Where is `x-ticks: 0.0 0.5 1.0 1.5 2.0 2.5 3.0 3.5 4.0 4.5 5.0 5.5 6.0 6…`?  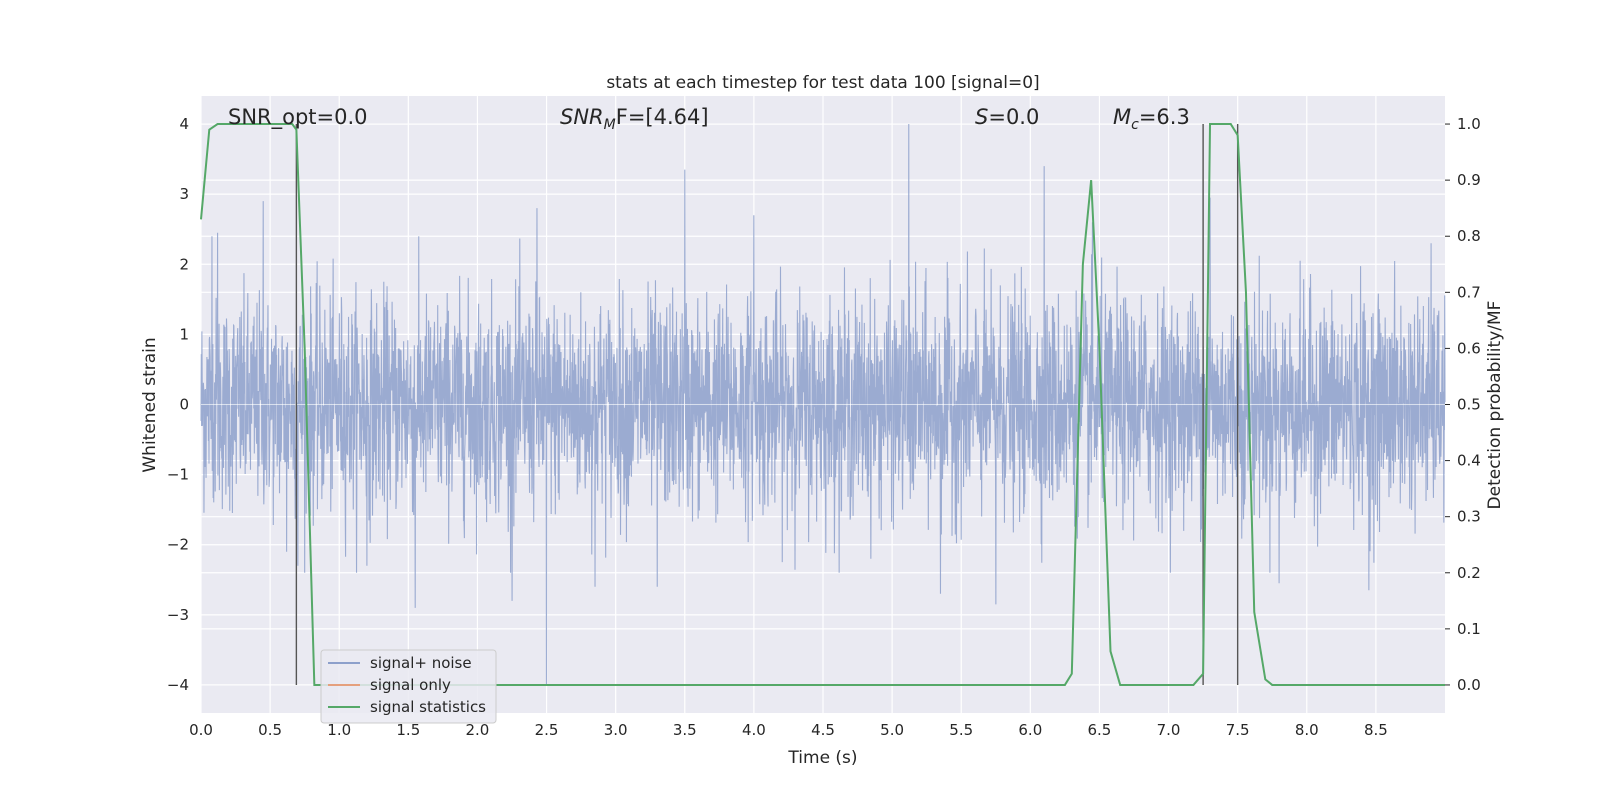
x-ticks: 0.0 0.5 1.0 1.5 2.0 2.5 3.0 3.5 4.0 4.5 5.0 5.5 6.0 6… is located at coordinates (788, 730).